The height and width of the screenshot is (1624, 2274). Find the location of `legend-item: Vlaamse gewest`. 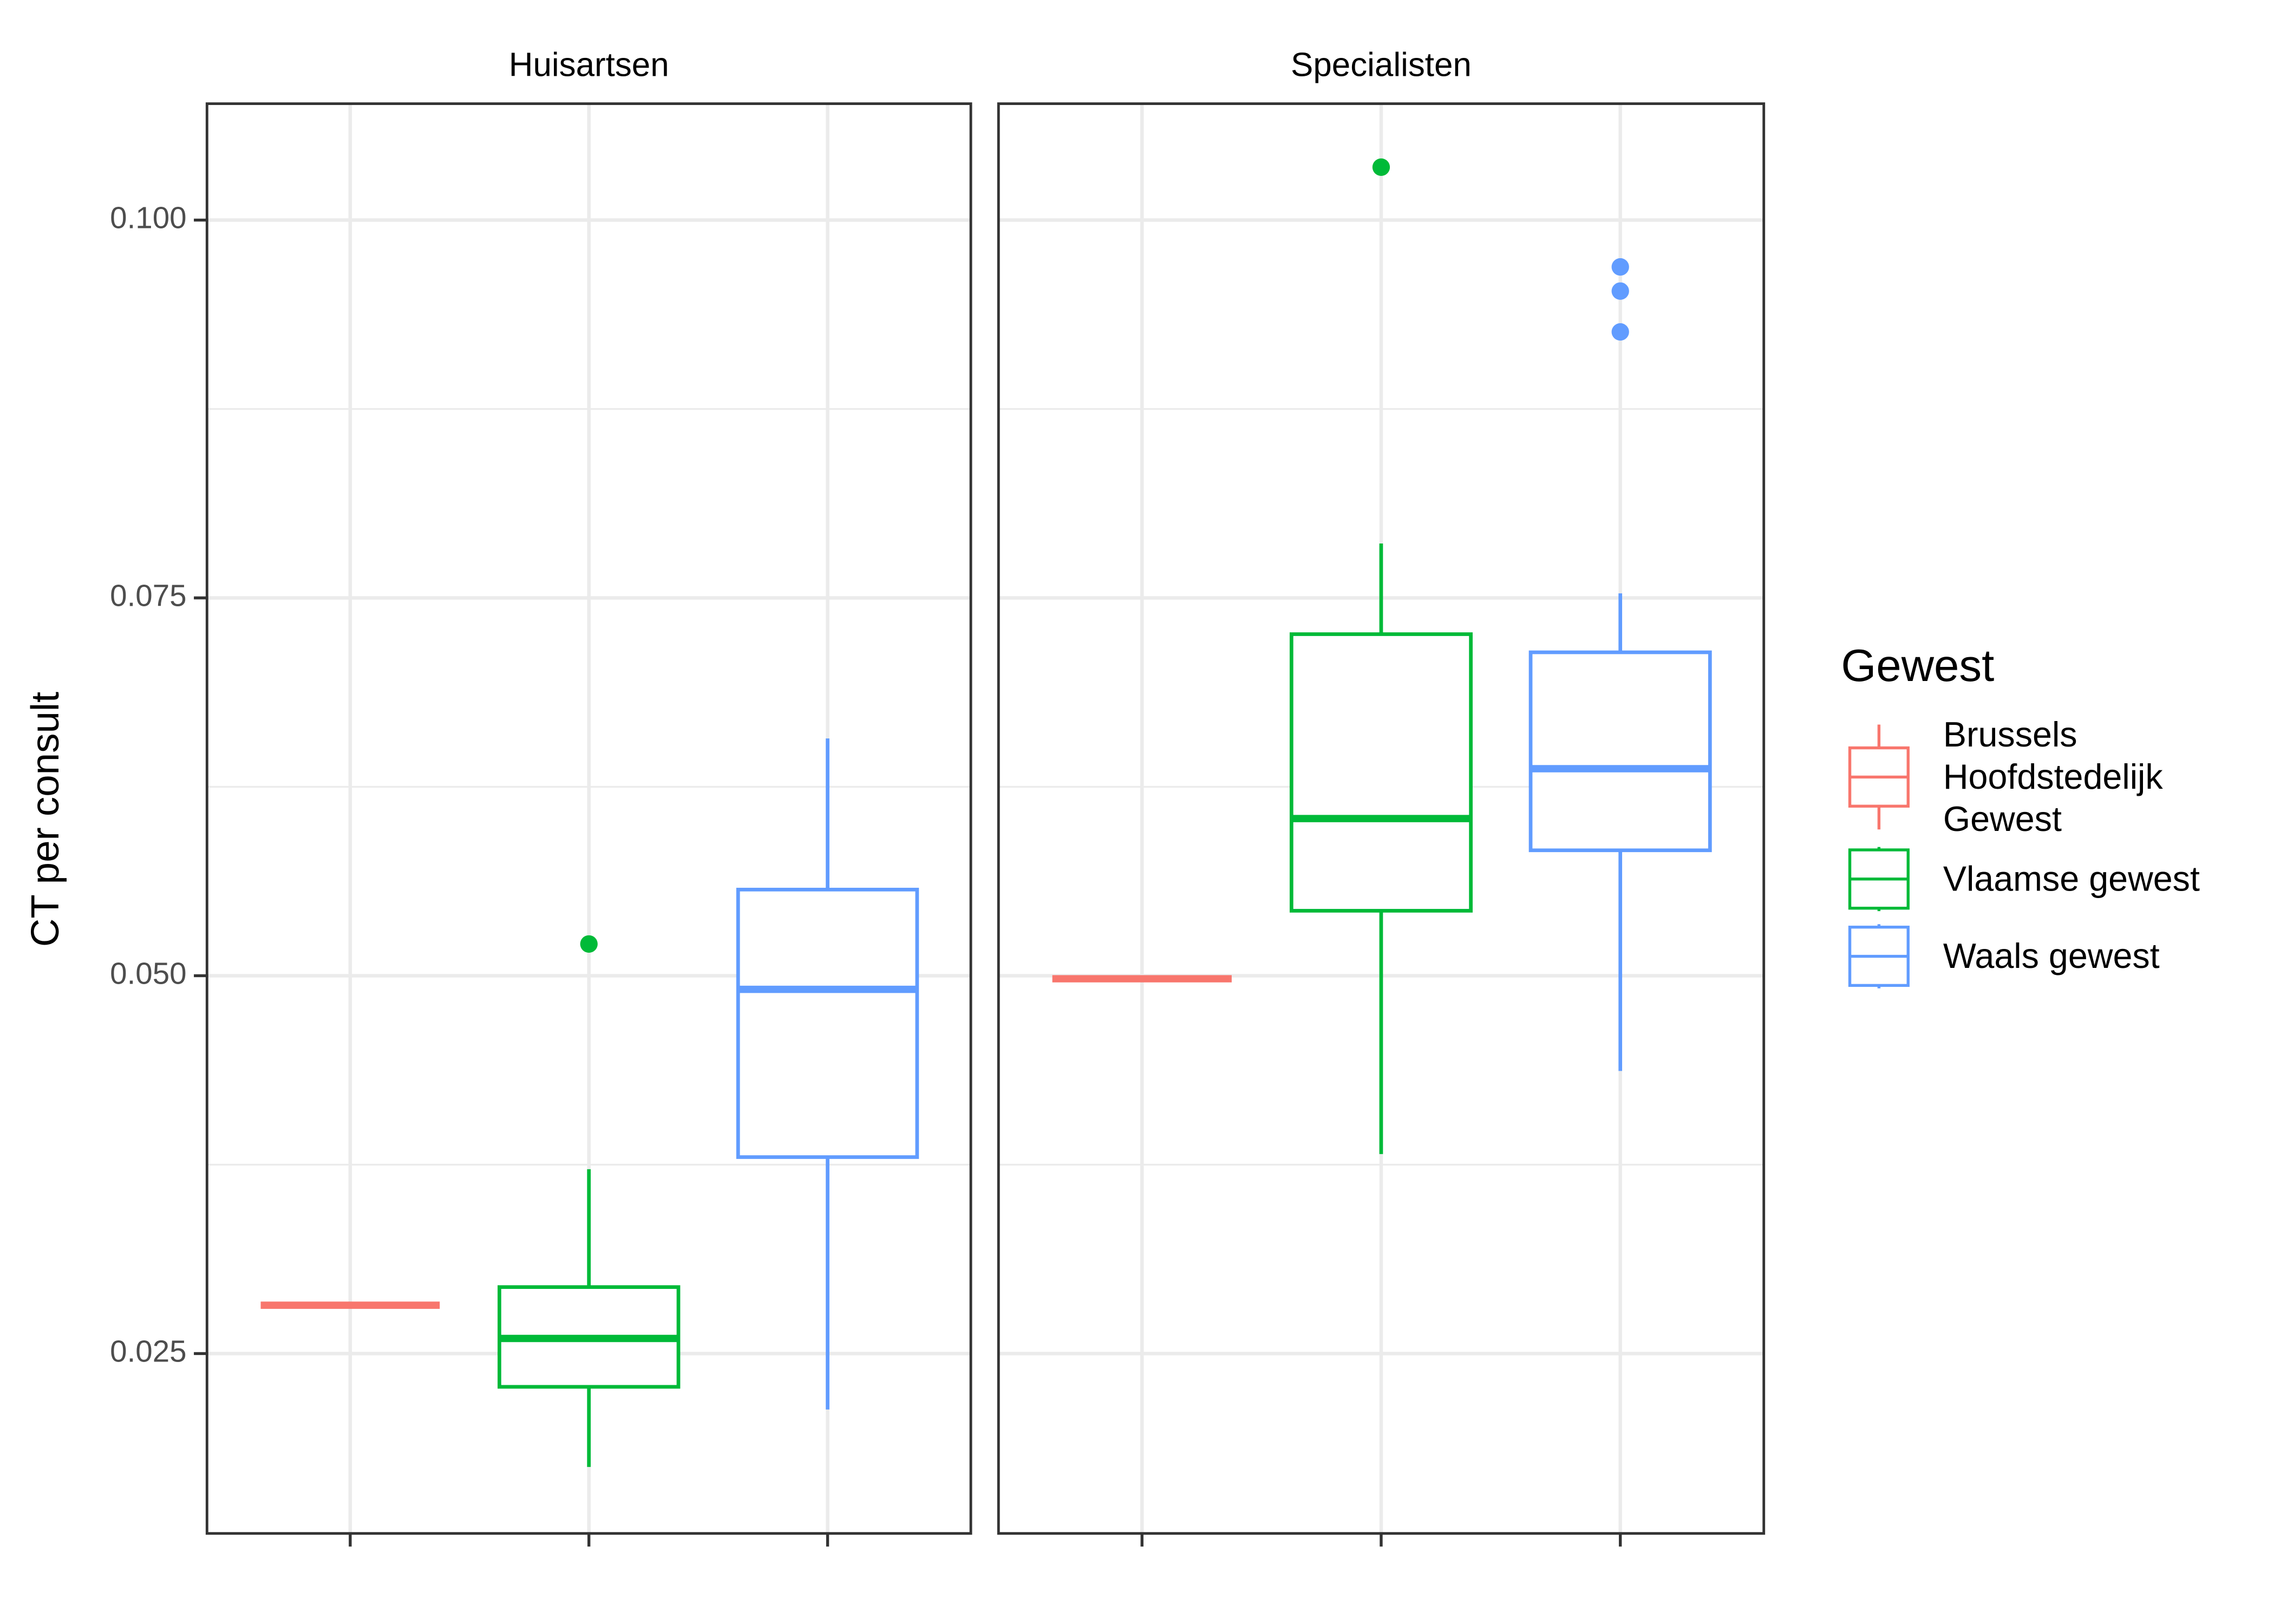

legend-item: Vlaamse gewest is located at coordinates (2071, 879).